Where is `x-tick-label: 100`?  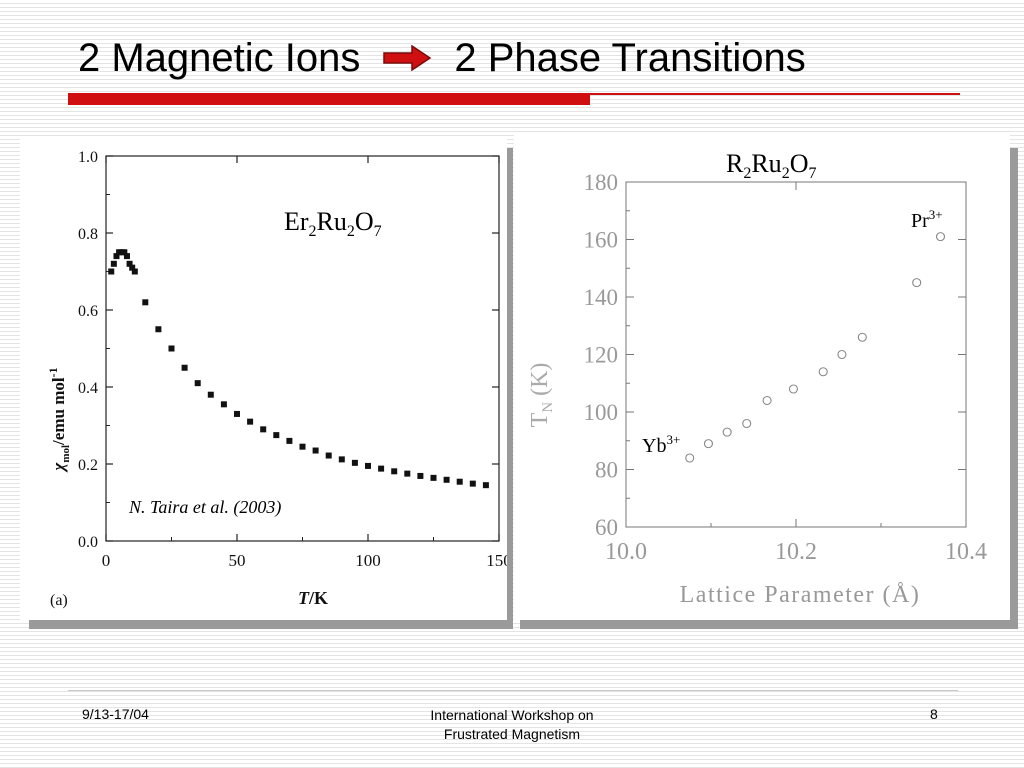 x-tick-label: 100 is located at coordinates (368, 560).